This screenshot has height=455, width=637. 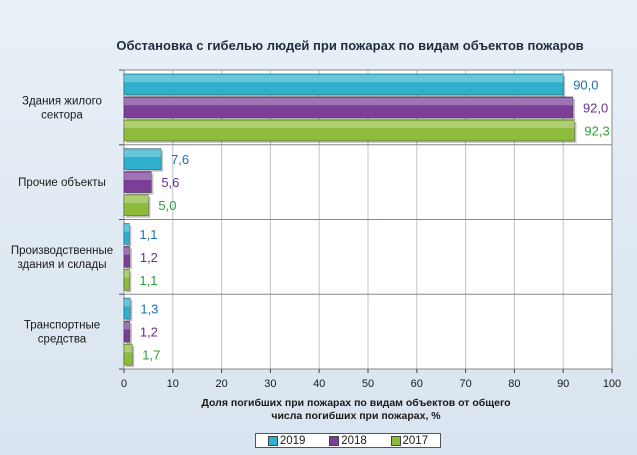 What do you see at coordinates (465, 384) in the screenshot?
I see `x-tick-label-7: 70` at bounding box center [465, 384].